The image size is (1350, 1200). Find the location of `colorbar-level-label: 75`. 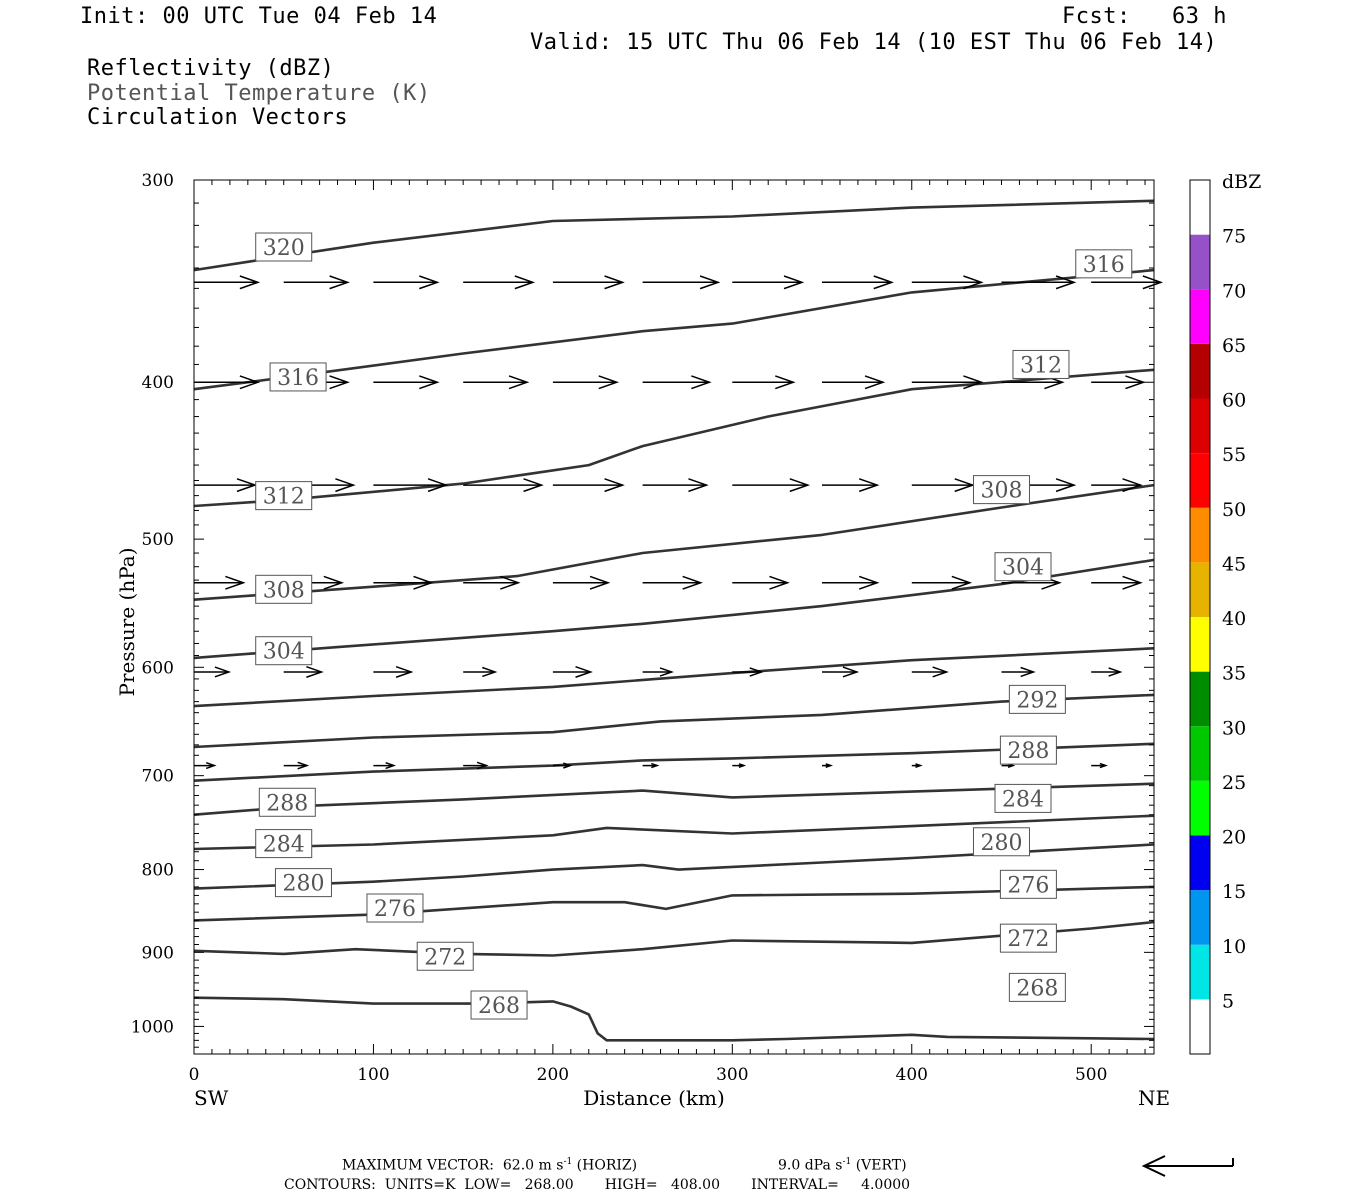

colorbar-level-label: 75 is located at coordinates (1234, 237).